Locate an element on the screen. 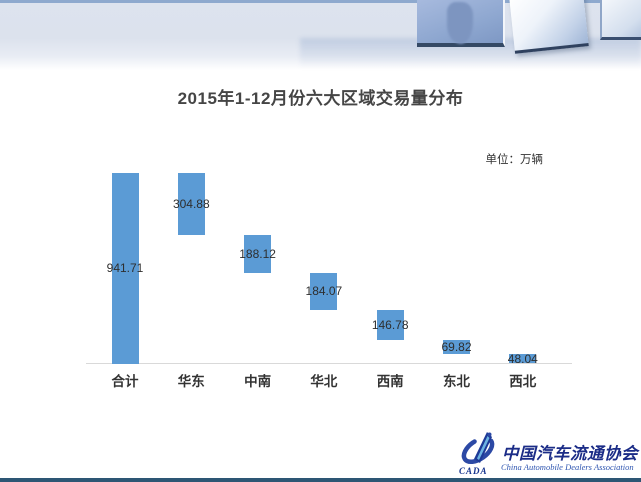 The height and width of the screenshot is (482, 641). bar-华东 is located at coordinates (191, 204).